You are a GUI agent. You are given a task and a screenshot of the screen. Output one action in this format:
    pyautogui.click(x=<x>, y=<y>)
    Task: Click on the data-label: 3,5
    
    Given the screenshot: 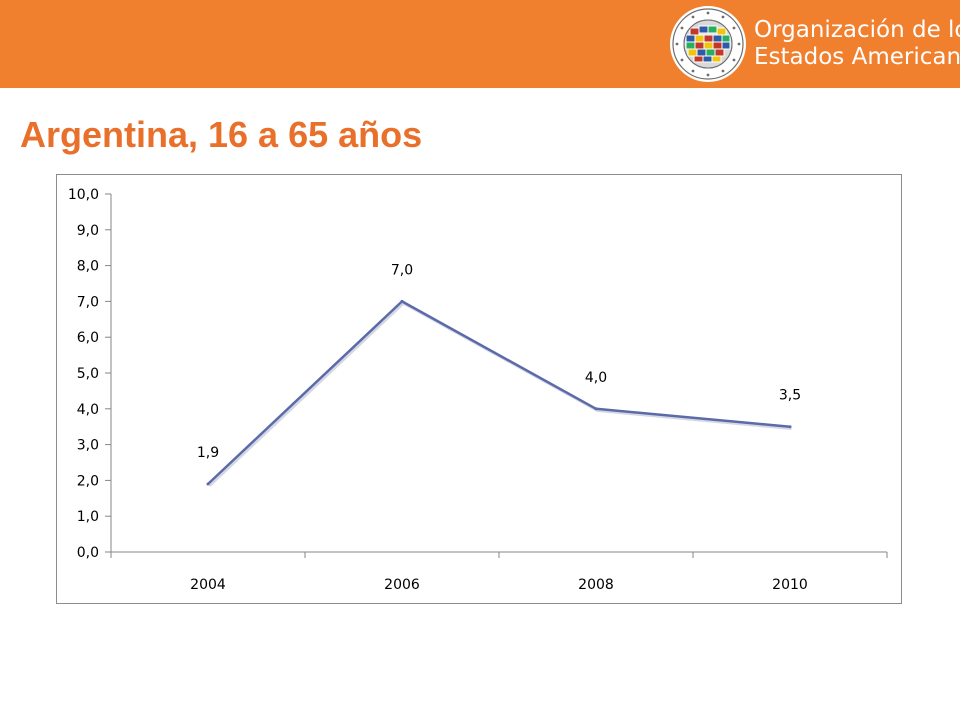 What is the action you would take?
    pyautogui.click(x=790, y=396)
    